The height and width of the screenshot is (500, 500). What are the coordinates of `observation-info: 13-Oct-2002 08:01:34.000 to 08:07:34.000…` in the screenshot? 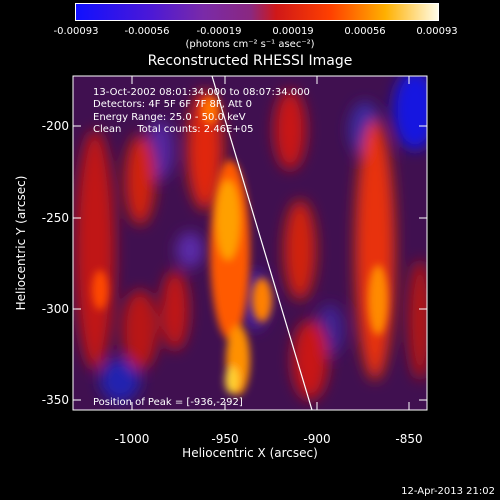 It's located at (201, 111).